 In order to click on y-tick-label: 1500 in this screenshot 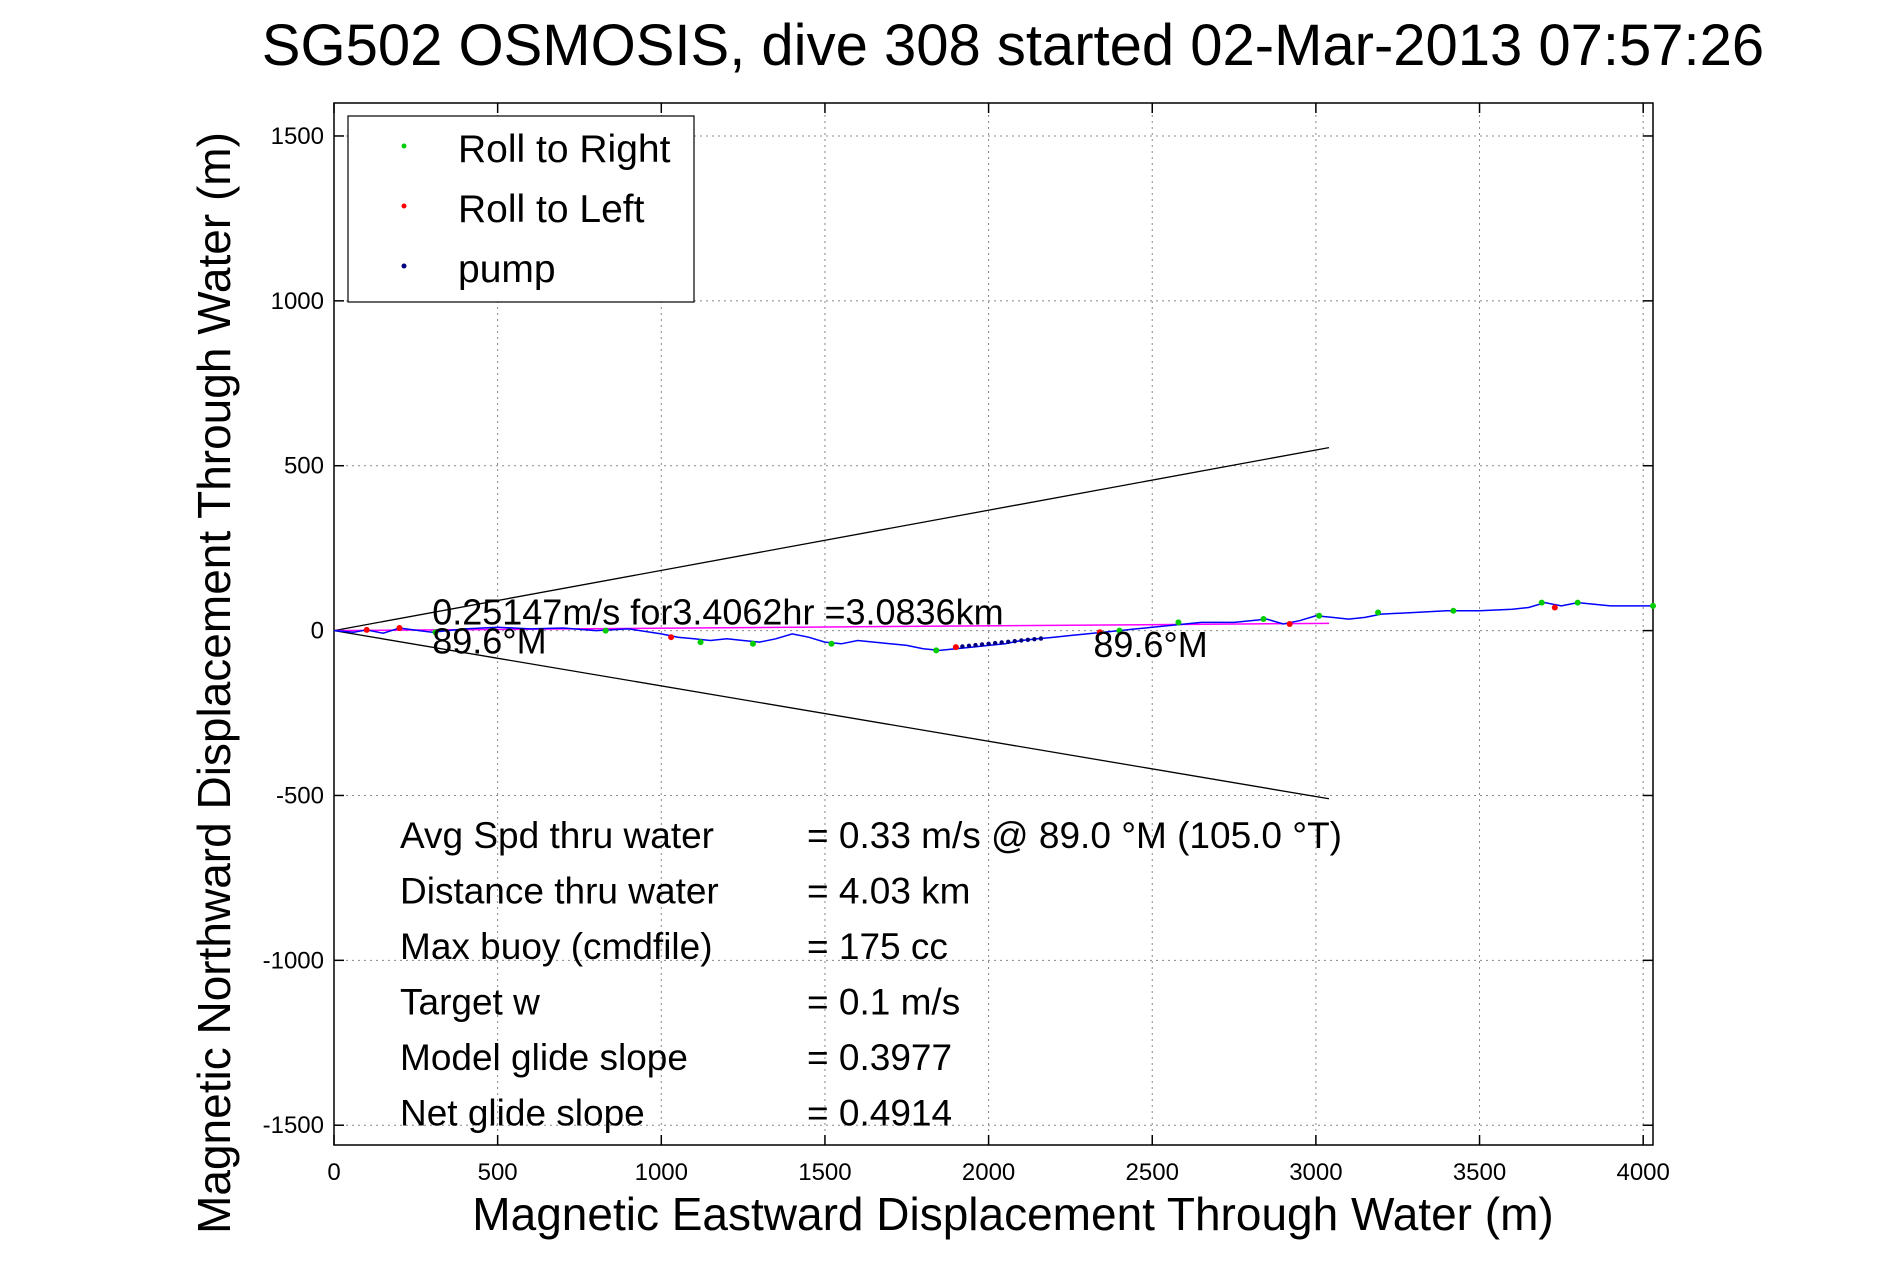, I will do `click(297, 136)`.